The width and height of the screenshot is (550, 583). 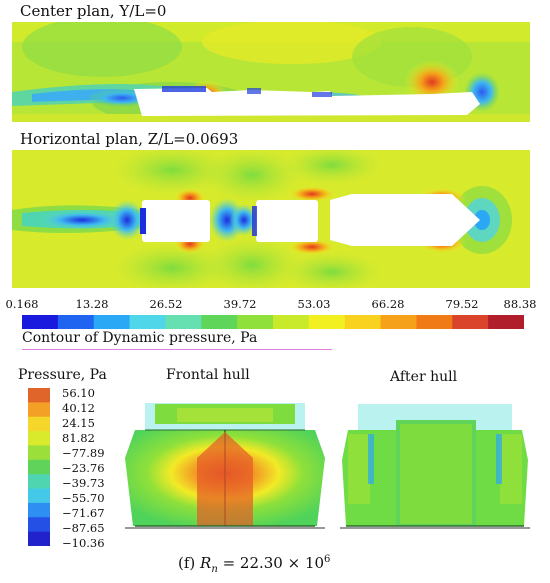 I want to click on pressure-label: −77.89, so click(x=83, y=453).